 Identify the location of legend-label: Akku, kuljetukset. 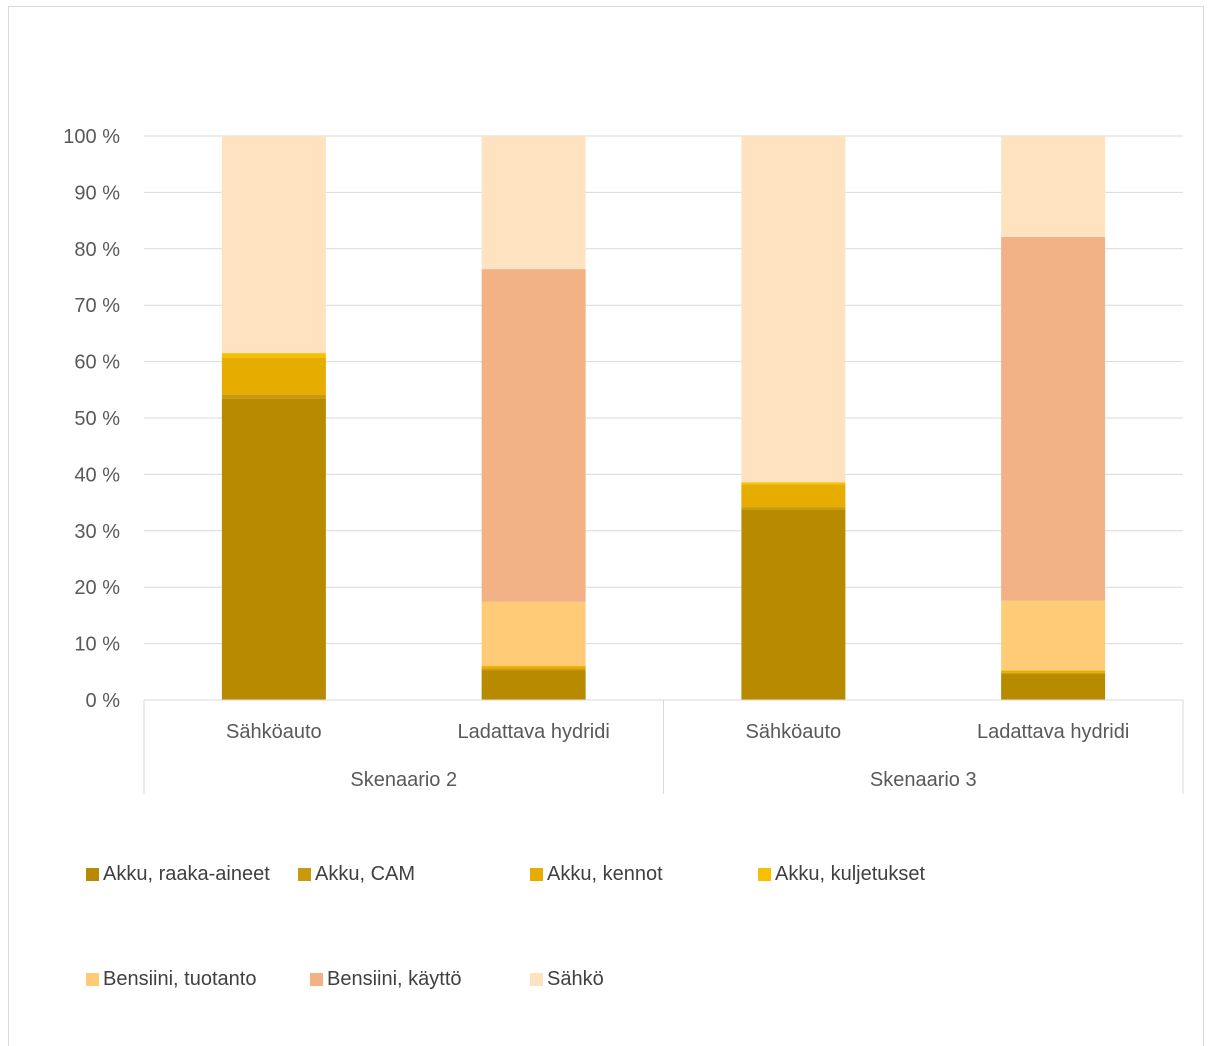
(850, 874).